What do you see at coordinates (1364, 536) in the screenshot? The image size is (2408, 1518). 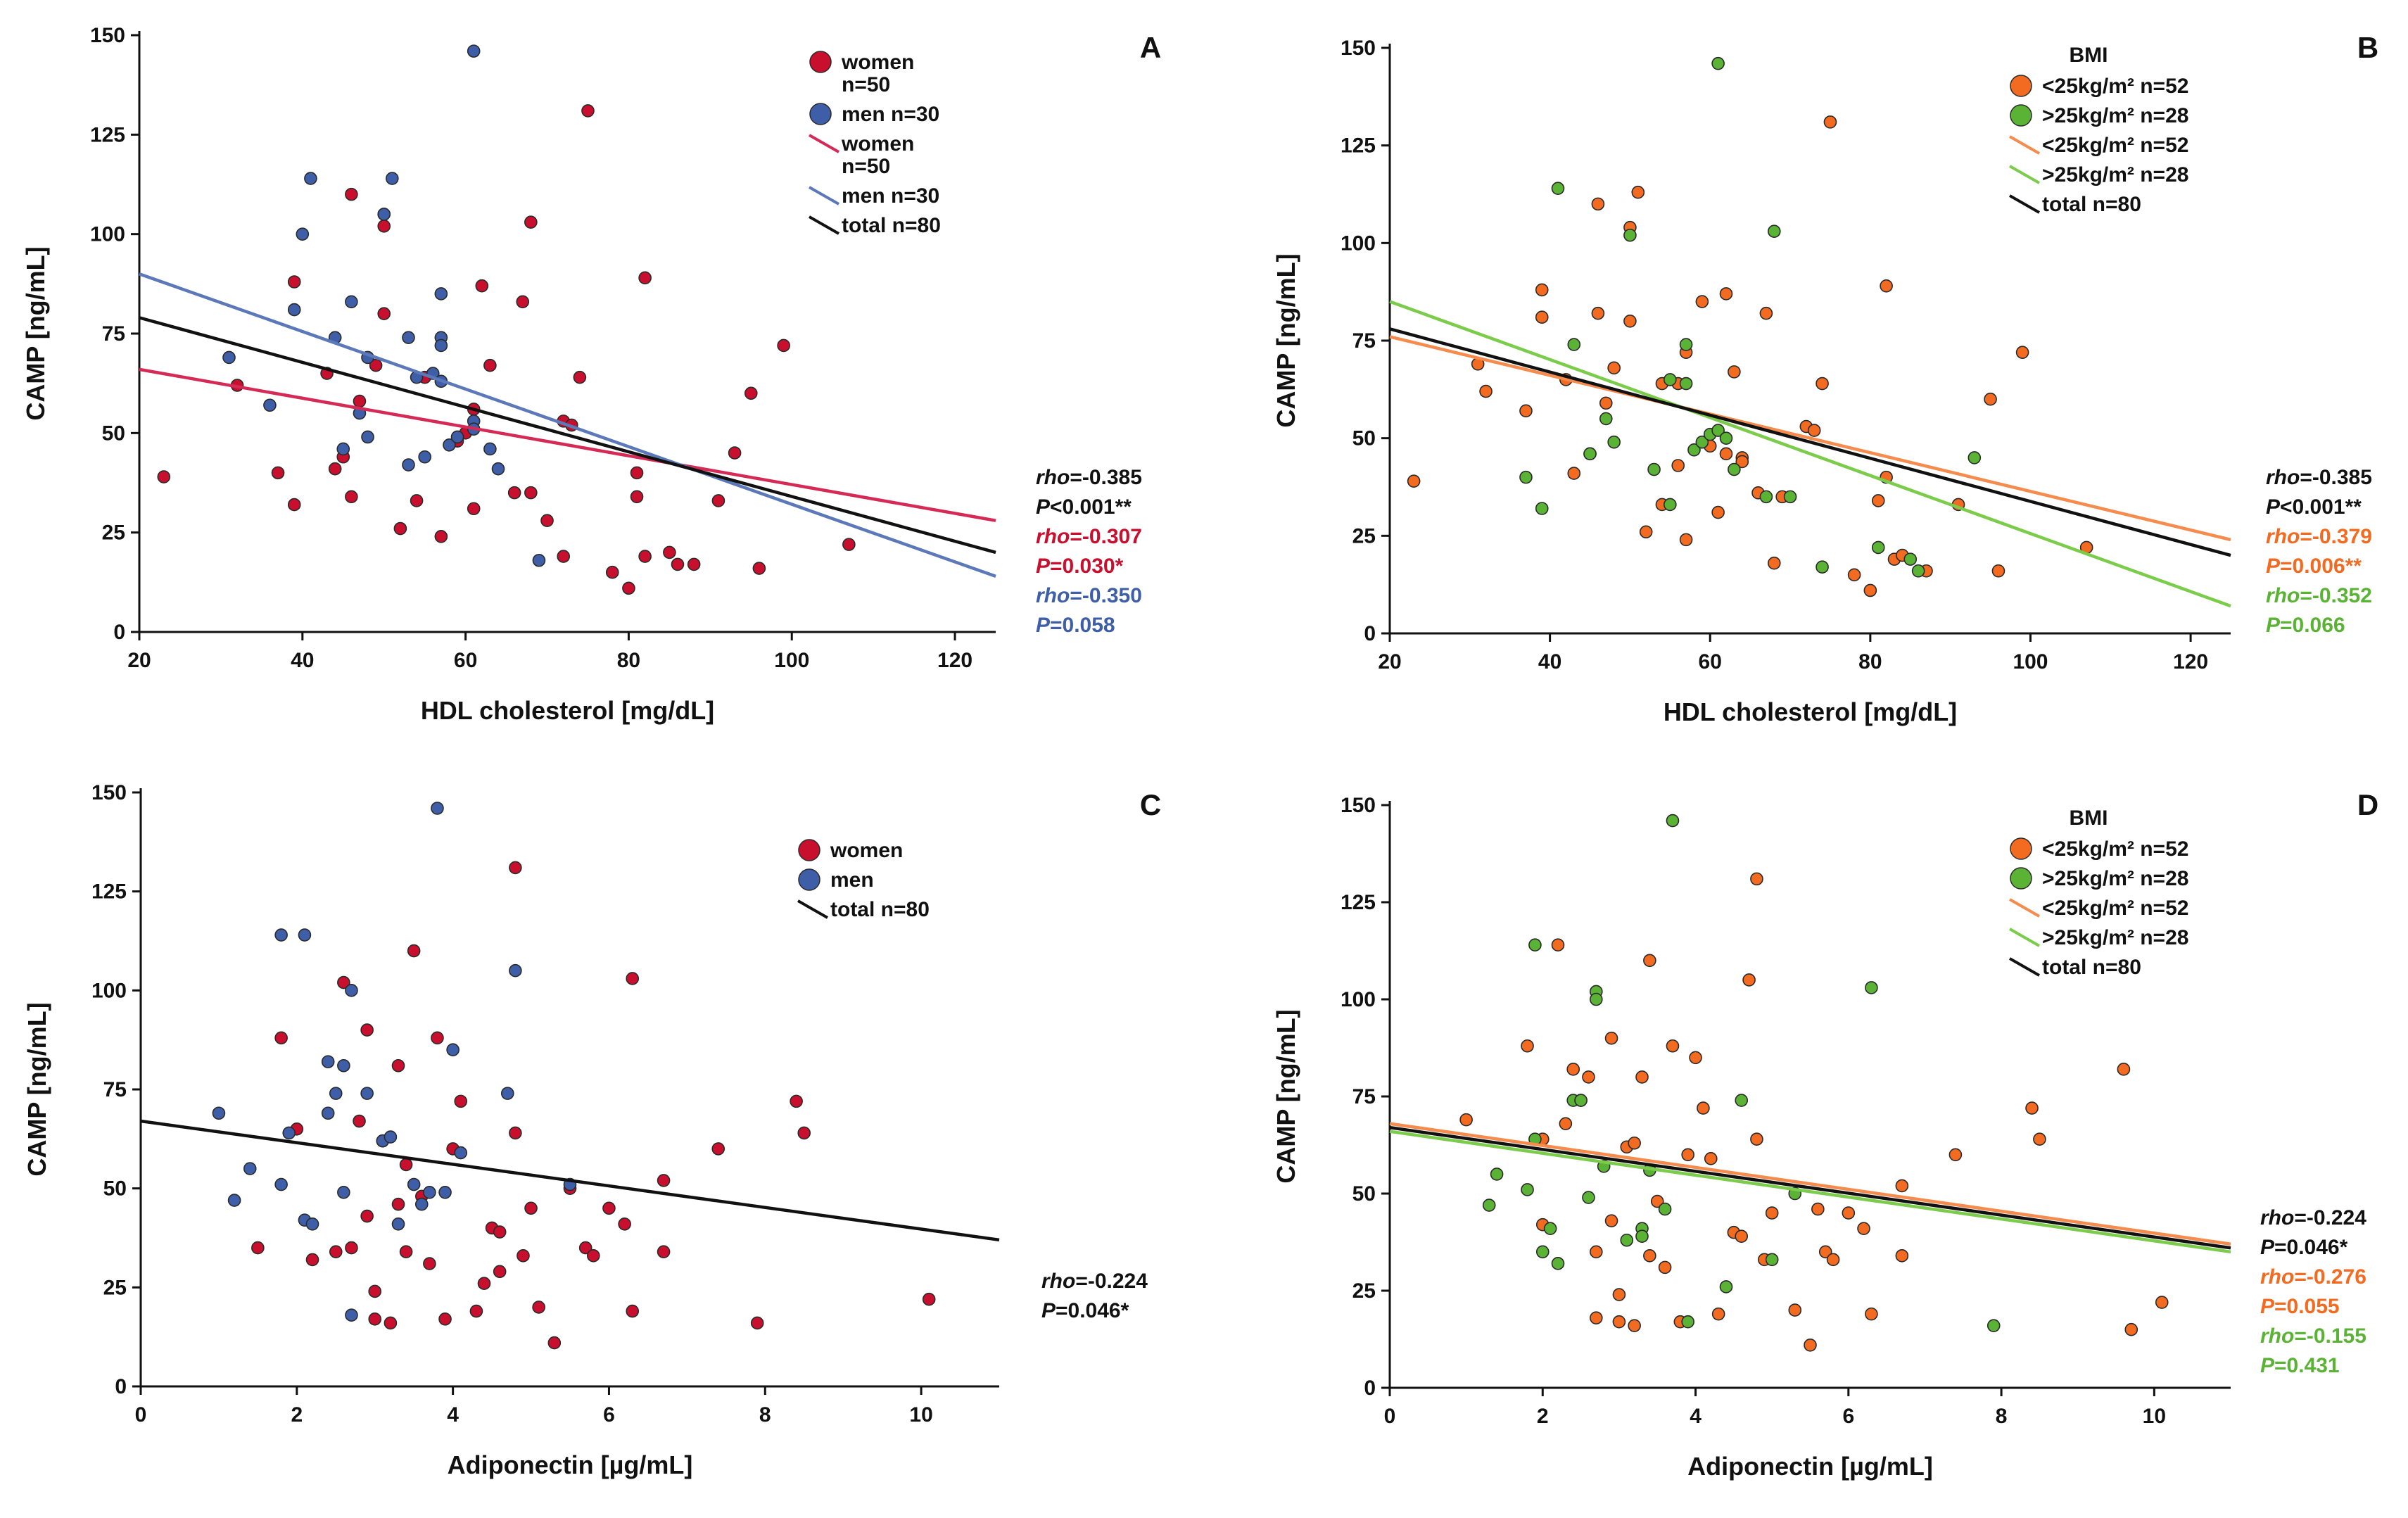 I see `y-tick-label: 25` at bounding box center [1364, 536].